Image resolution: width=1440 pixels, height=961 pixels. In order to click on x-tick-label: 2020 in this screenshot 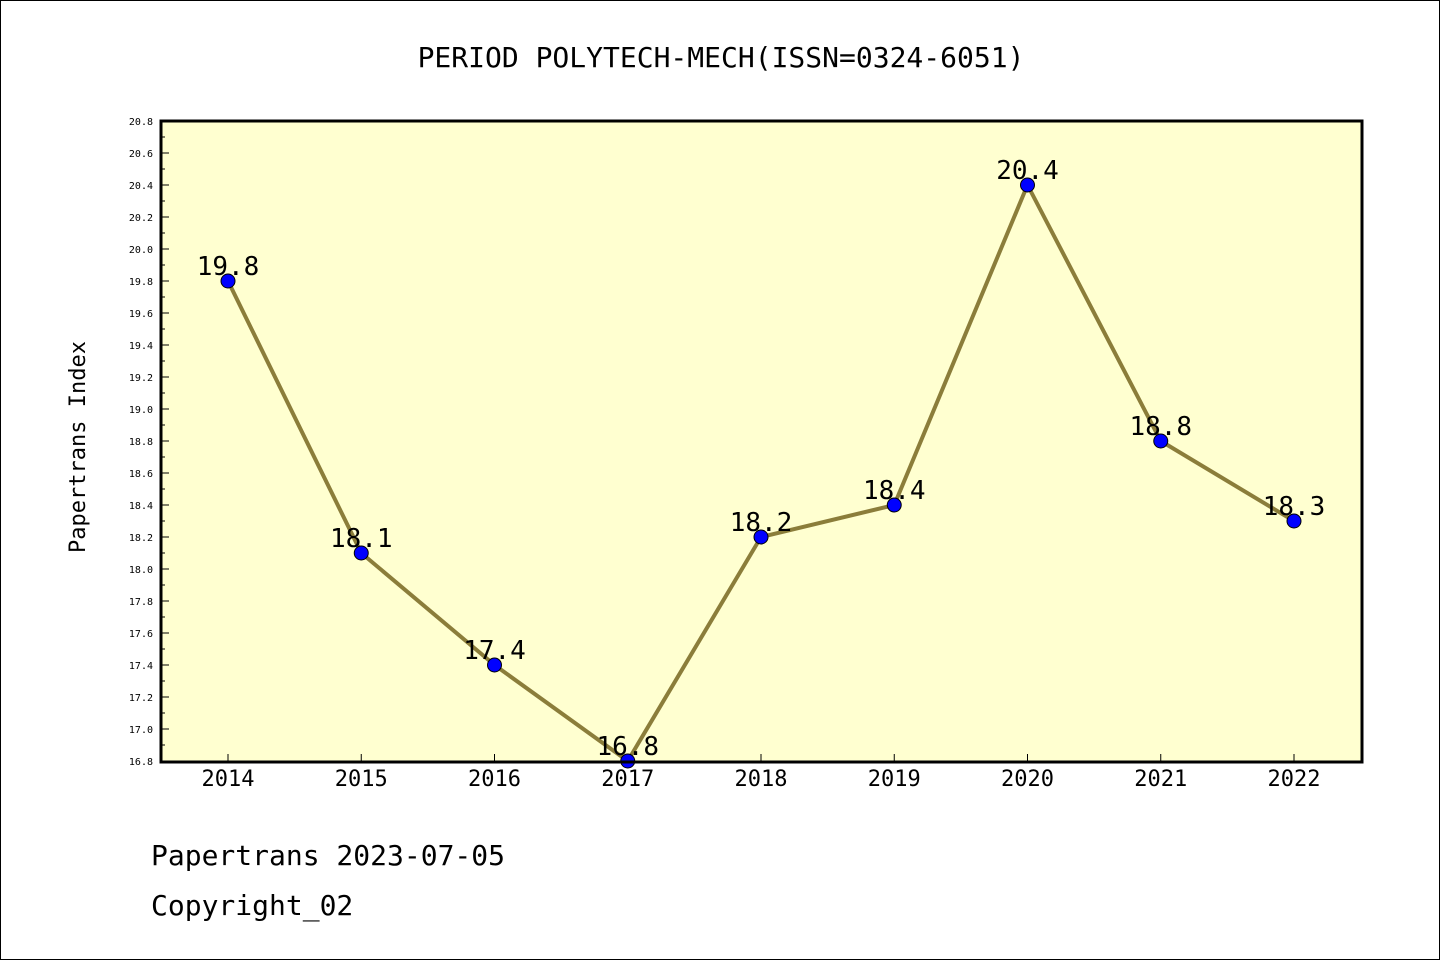, I will do `click(1027, 779)`.